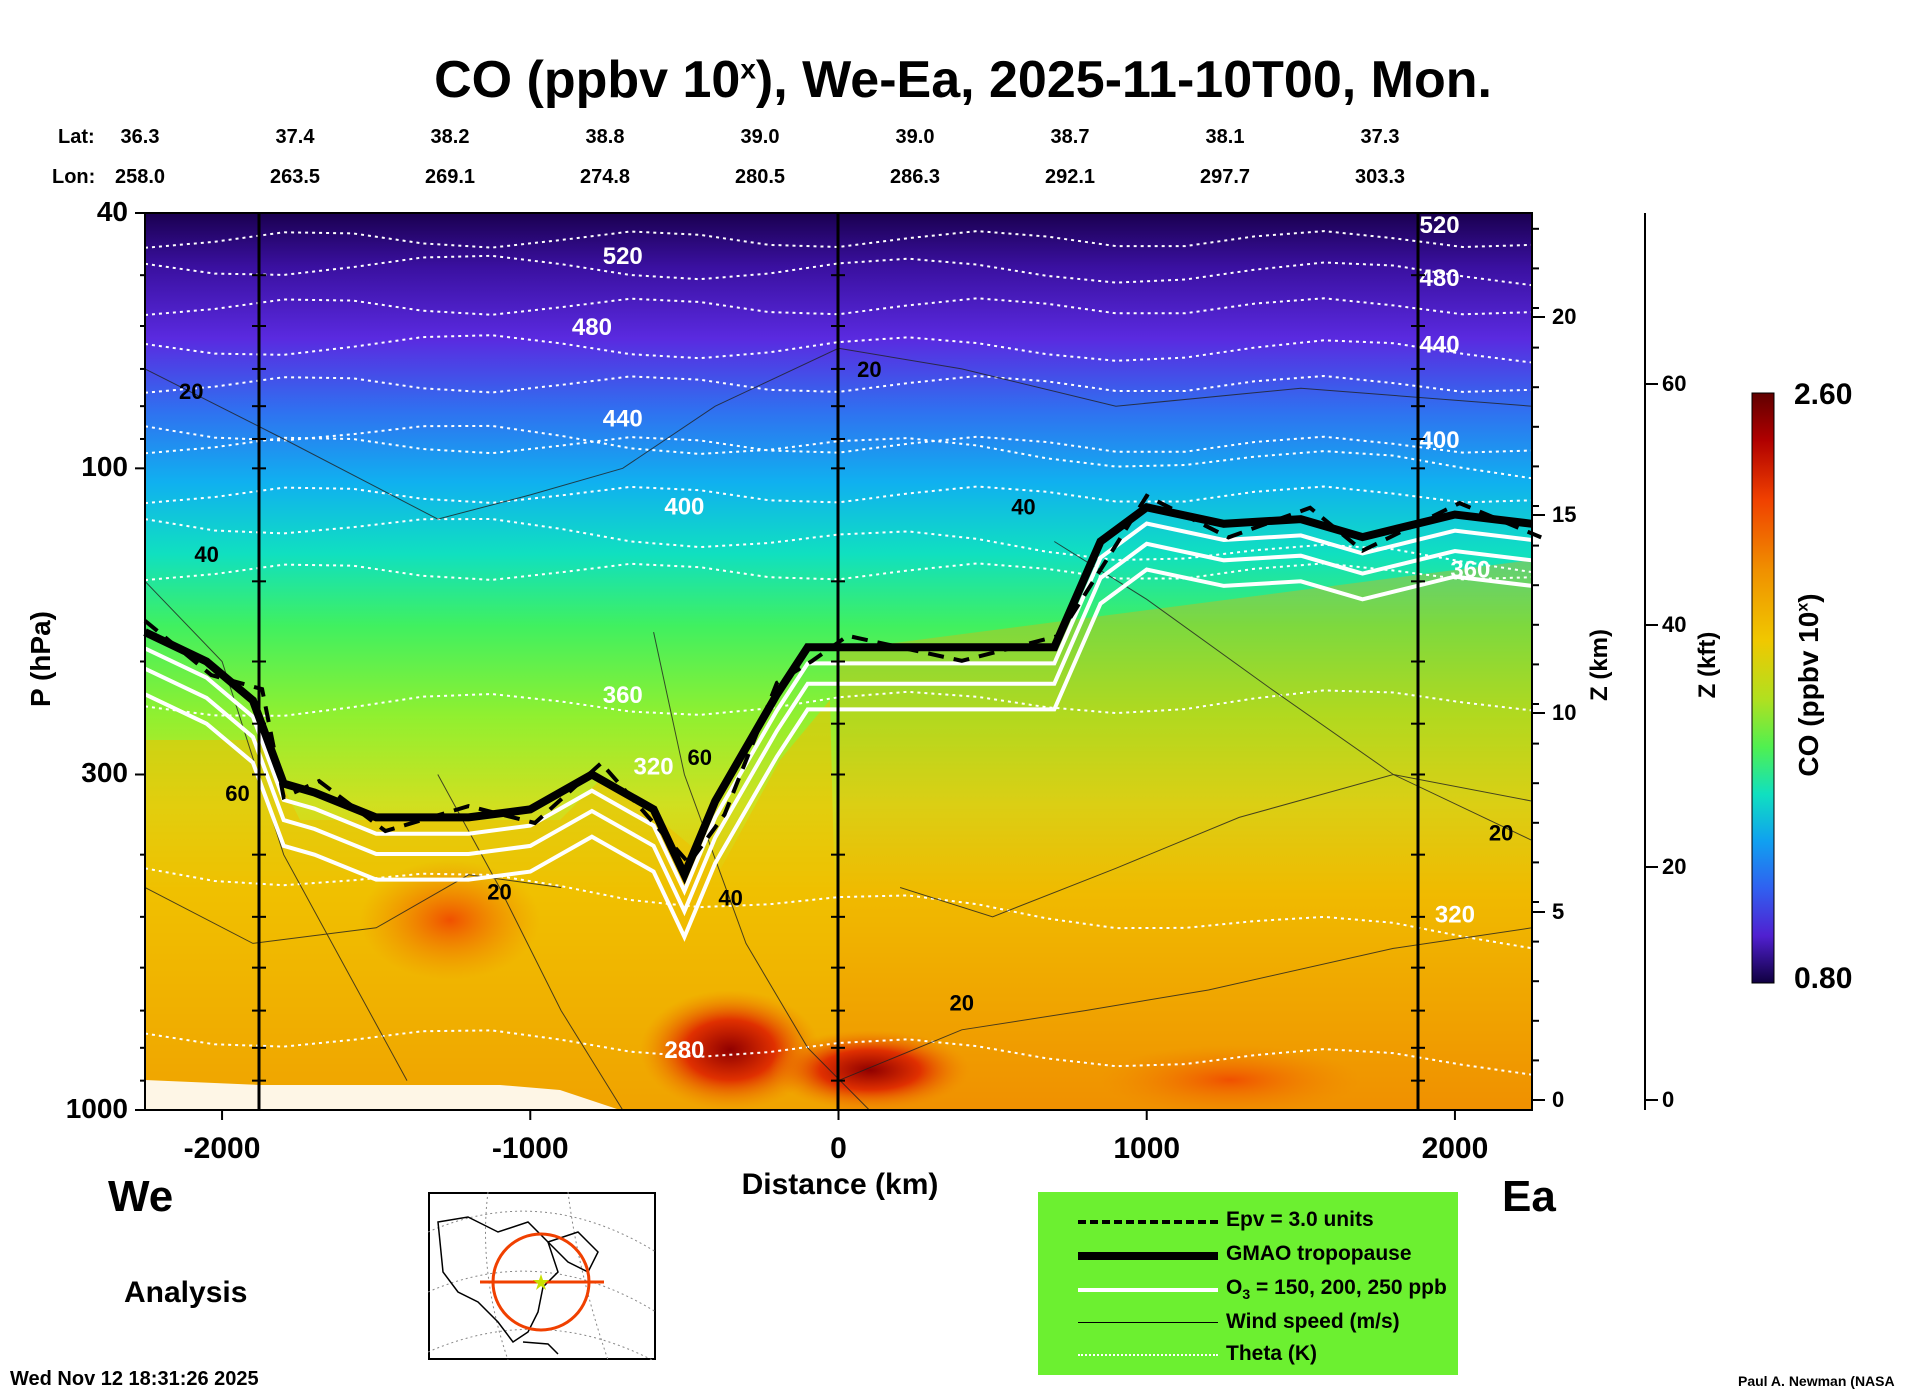  I want to click on legend-tropopause-swatch, so click(1148, 1256).